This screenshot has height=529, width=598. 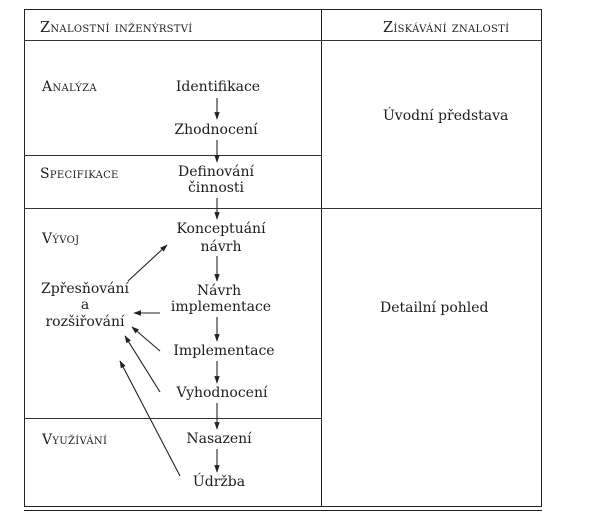 What do you see at coordinates (221, 229) in the screenshot?
I see `step-conceptual-line1: Konceptuání` at bounding box center [221, 229].